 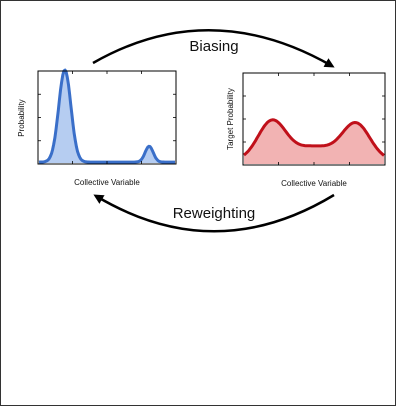 What do you see at coordinates (21, 117) in the screenshot?
I see `left-plot-ylabel: Probability` at bounding box center [21, 117].